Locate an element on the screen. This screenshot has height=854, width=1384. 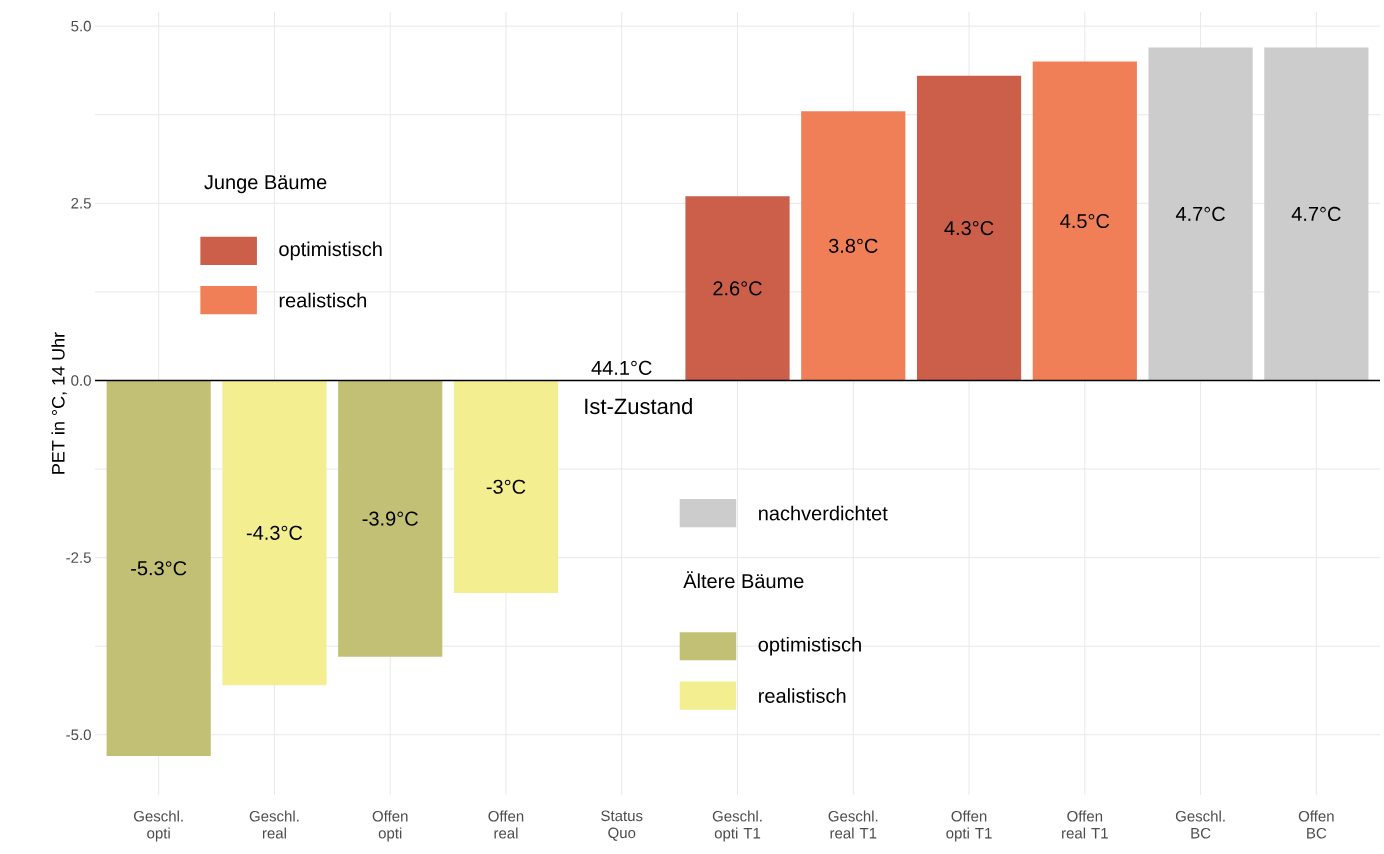
x-tick-label: Offen real is located at coordinates (506, 824).